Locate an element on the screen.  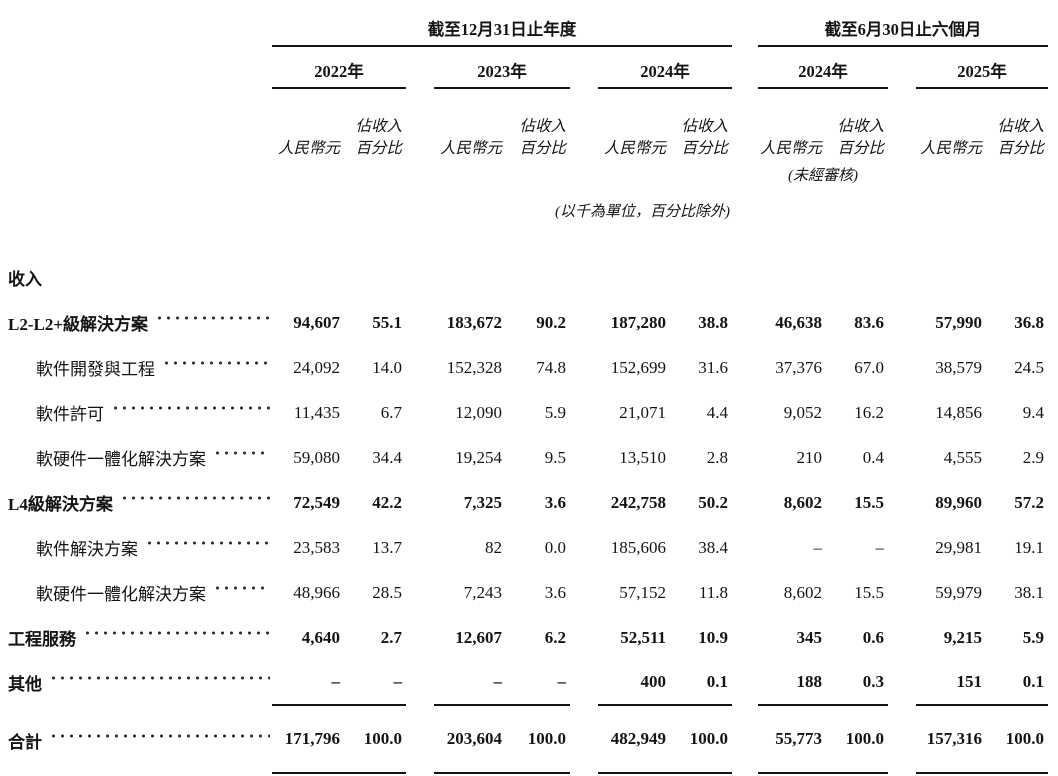
pct-cell: 4.4 is located at coordinates (717, 412).